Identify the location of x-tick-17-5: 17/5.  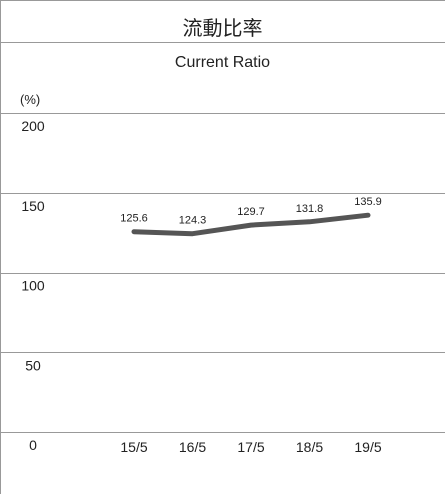
(250, 447).